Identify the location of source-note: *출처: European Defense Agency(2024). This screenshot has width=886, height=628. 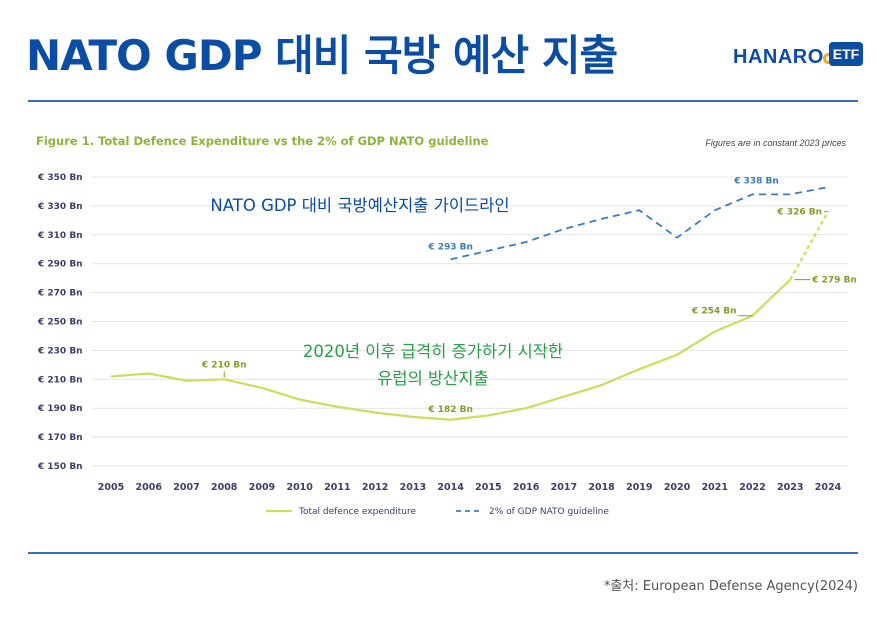
(730, 586).